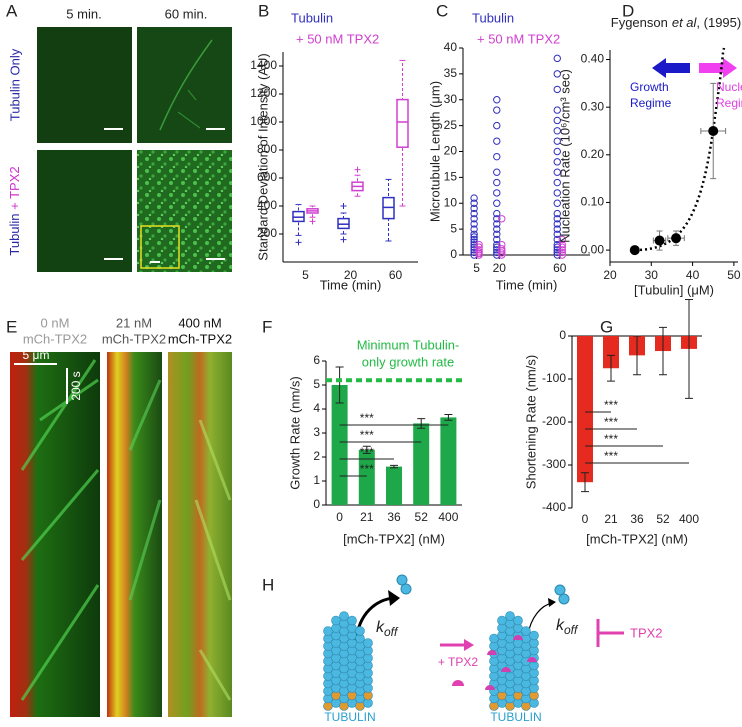  I want to click on y-tick-label: 1, so click(316, 480).